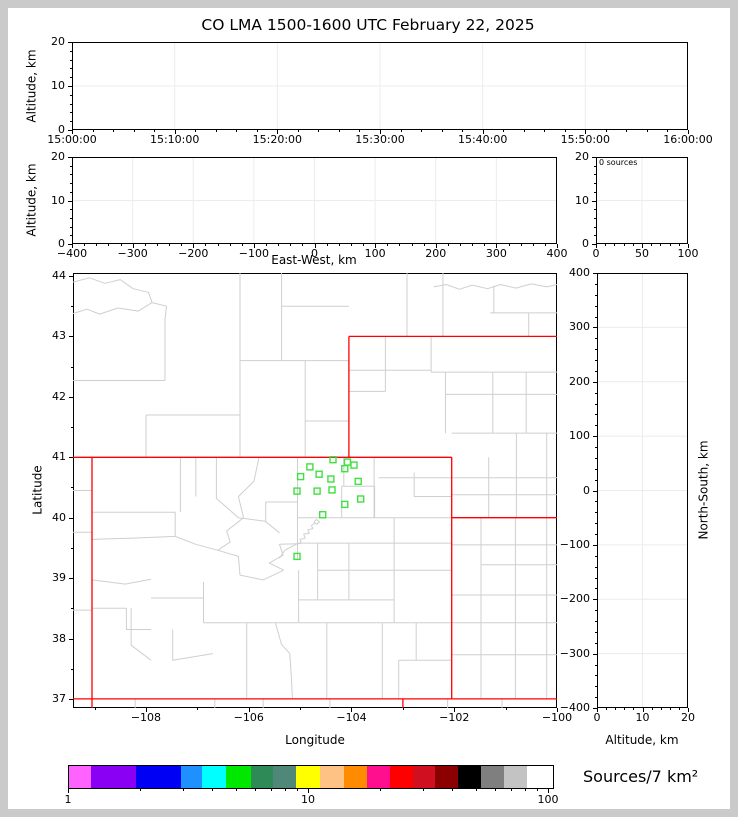 The height and width of the screenshot is (817, 738). Describe the element at coordinates (308, 799) in the screenshot. I see `colorbar-tick-label: 10` at that location.